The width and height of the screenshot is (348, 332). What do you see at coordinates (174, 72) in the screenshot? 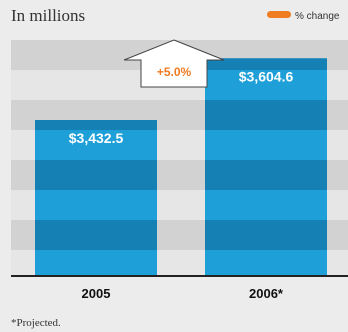
I see `change-label: +5.0%` at bounding box center [174, 72].